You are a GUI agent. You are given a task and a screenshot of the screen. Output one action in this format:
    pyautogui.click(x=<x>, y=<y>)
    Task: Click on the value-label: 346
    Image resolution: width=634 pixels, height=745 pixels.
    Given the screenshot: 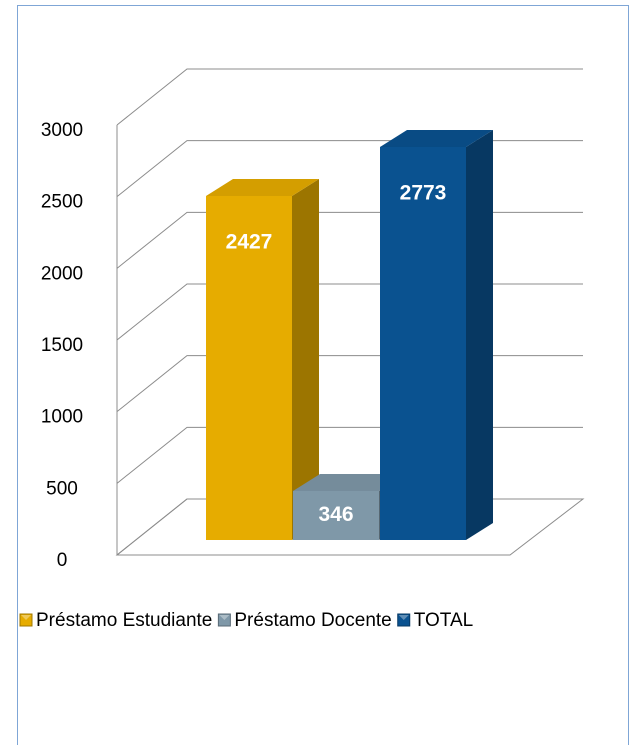 What is the action you would take?
    pyautogui.click(x=335, y=514)
    